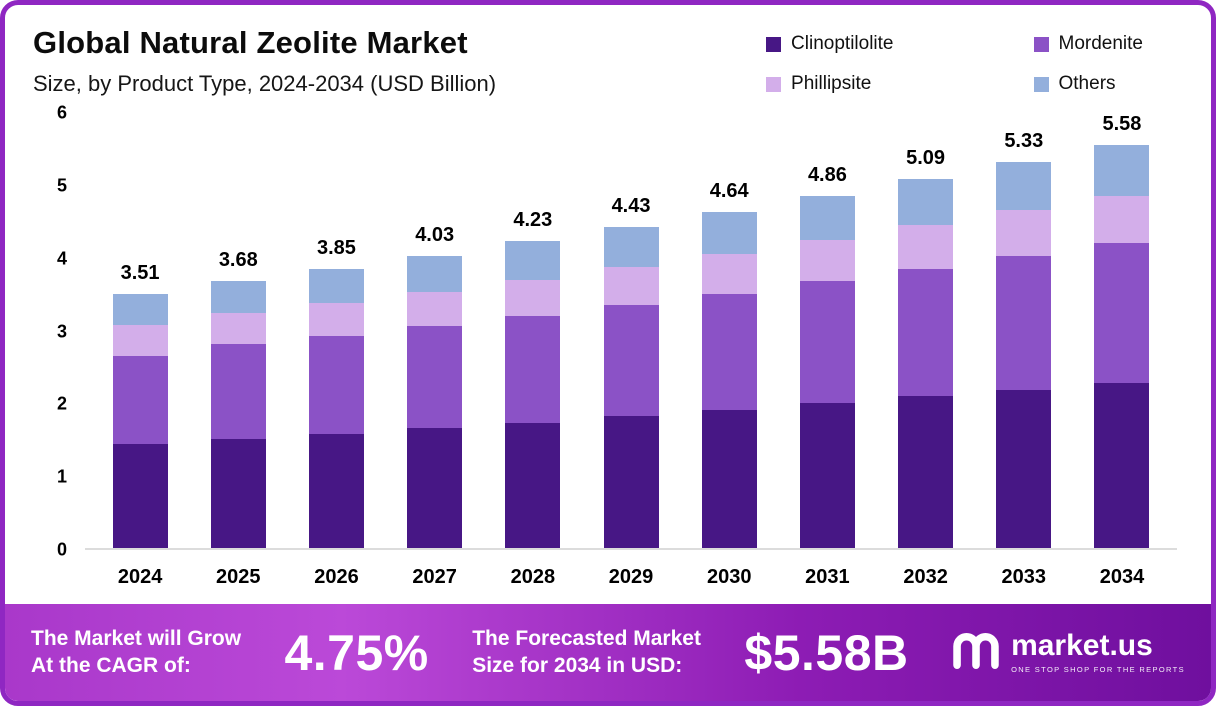 The width and height of the screenshot is (1216, 706). I want to click on bar-total-label-2031: 4.86, so click(827, 174).